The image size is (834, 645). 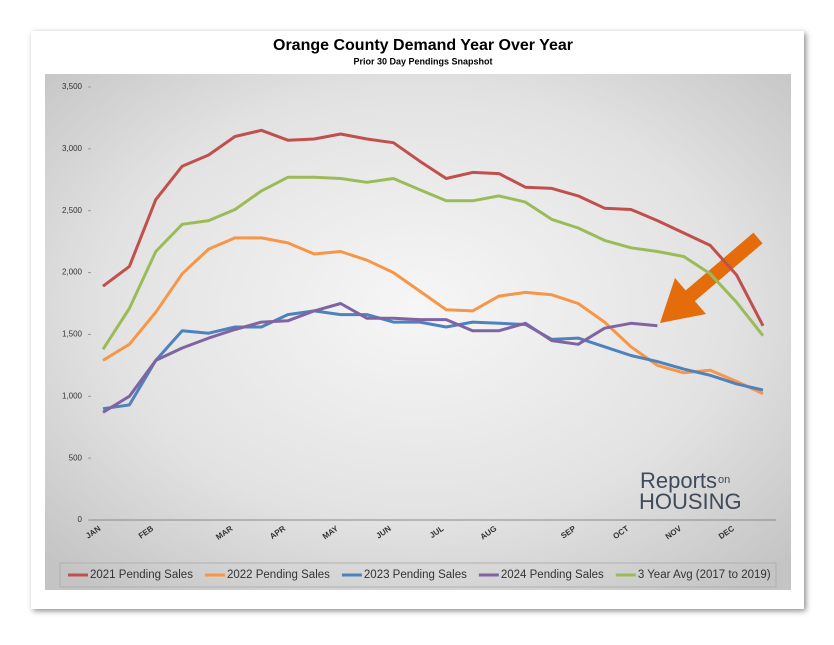 What do you see at coordinates (72, 272) in the screenshot?
I see `y-tick-label: 2,000` at bounding box center [72, 272].